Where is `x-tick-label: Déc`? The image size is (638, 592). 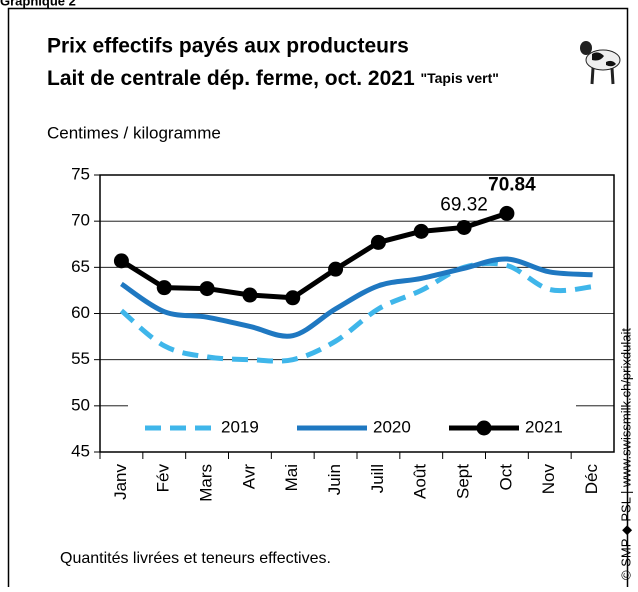
x-tick-label: Déc is located at coordinates (591, 479).